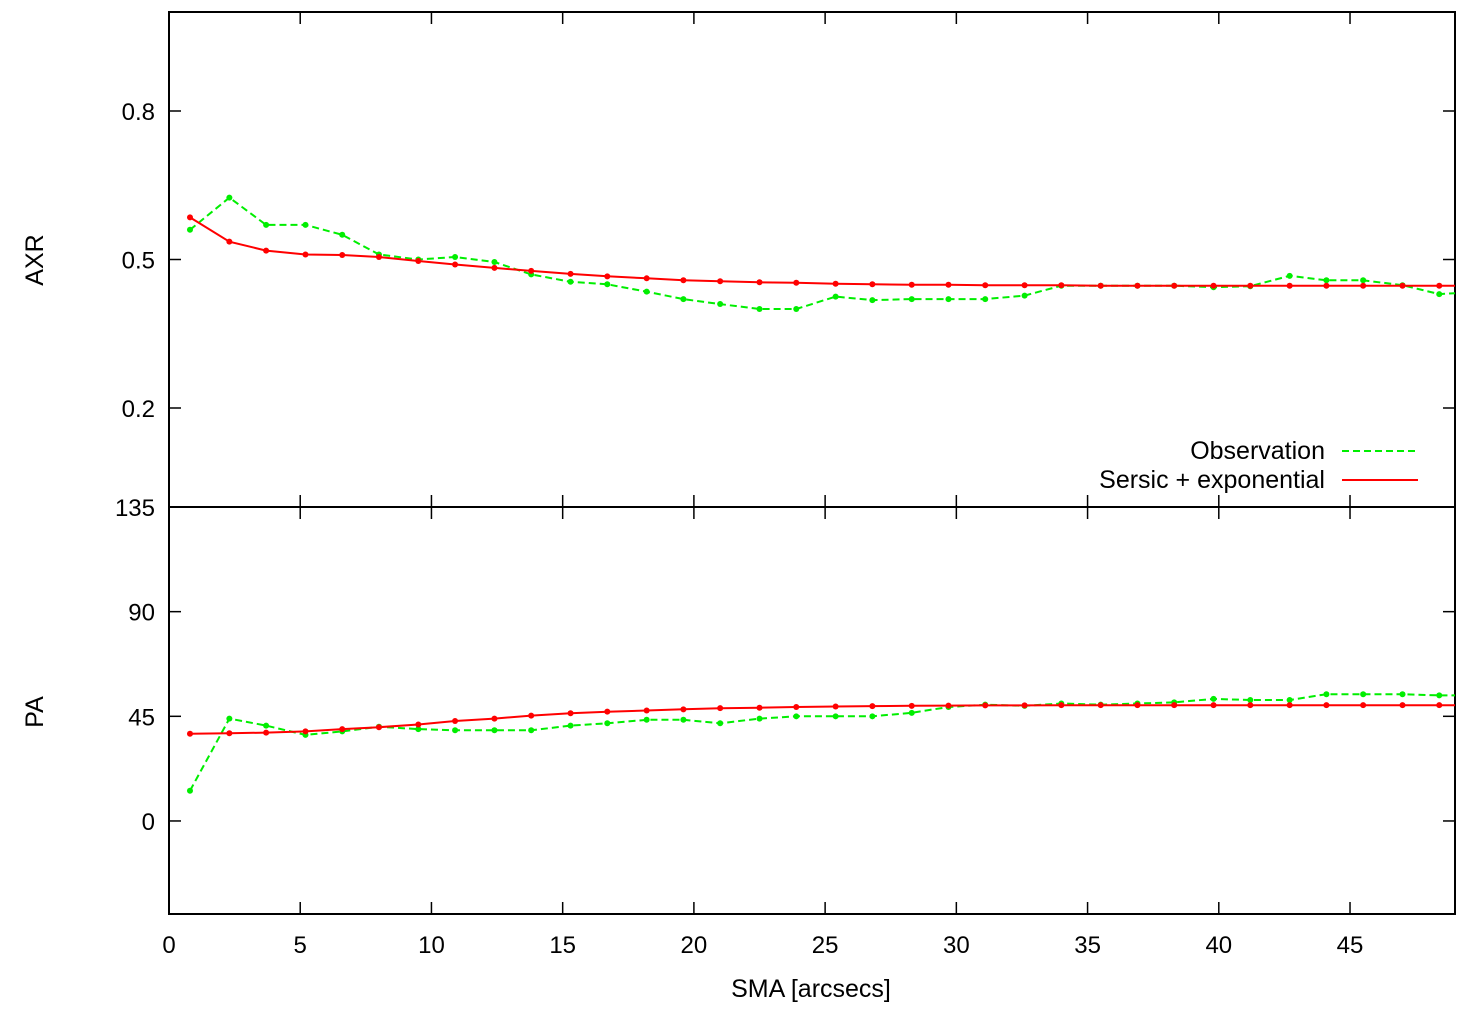 The image size is (1475, 1015). What do you see at coordinates (141, 613) in the screenshot?
I see `pa-y-tick-label: 90` at bounding box center [141, 613].